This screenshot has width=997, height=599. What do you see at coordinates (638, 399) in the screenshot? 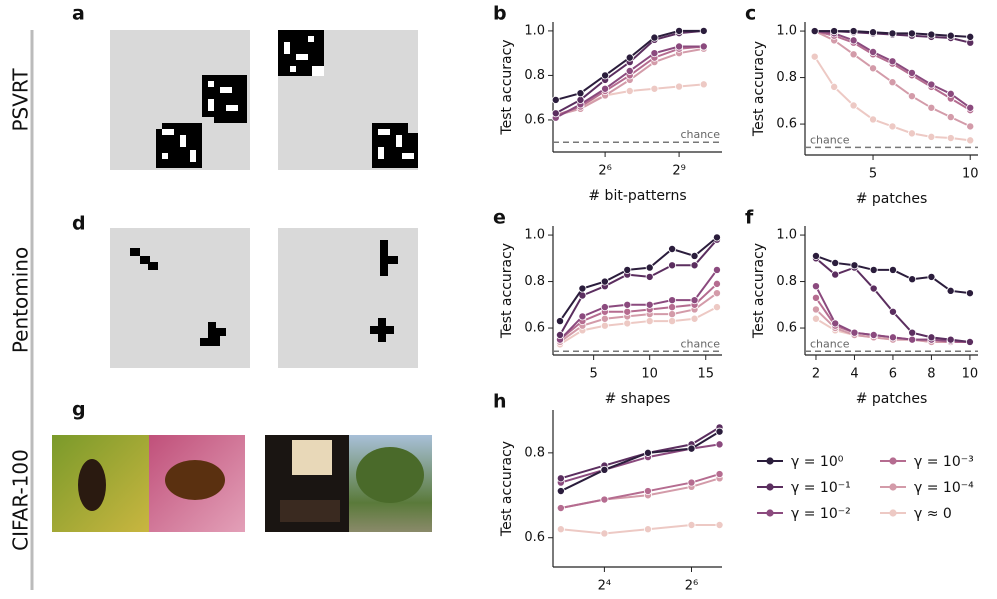
I see `x-axis-title: # shapes` at bounding box center [638, 399].